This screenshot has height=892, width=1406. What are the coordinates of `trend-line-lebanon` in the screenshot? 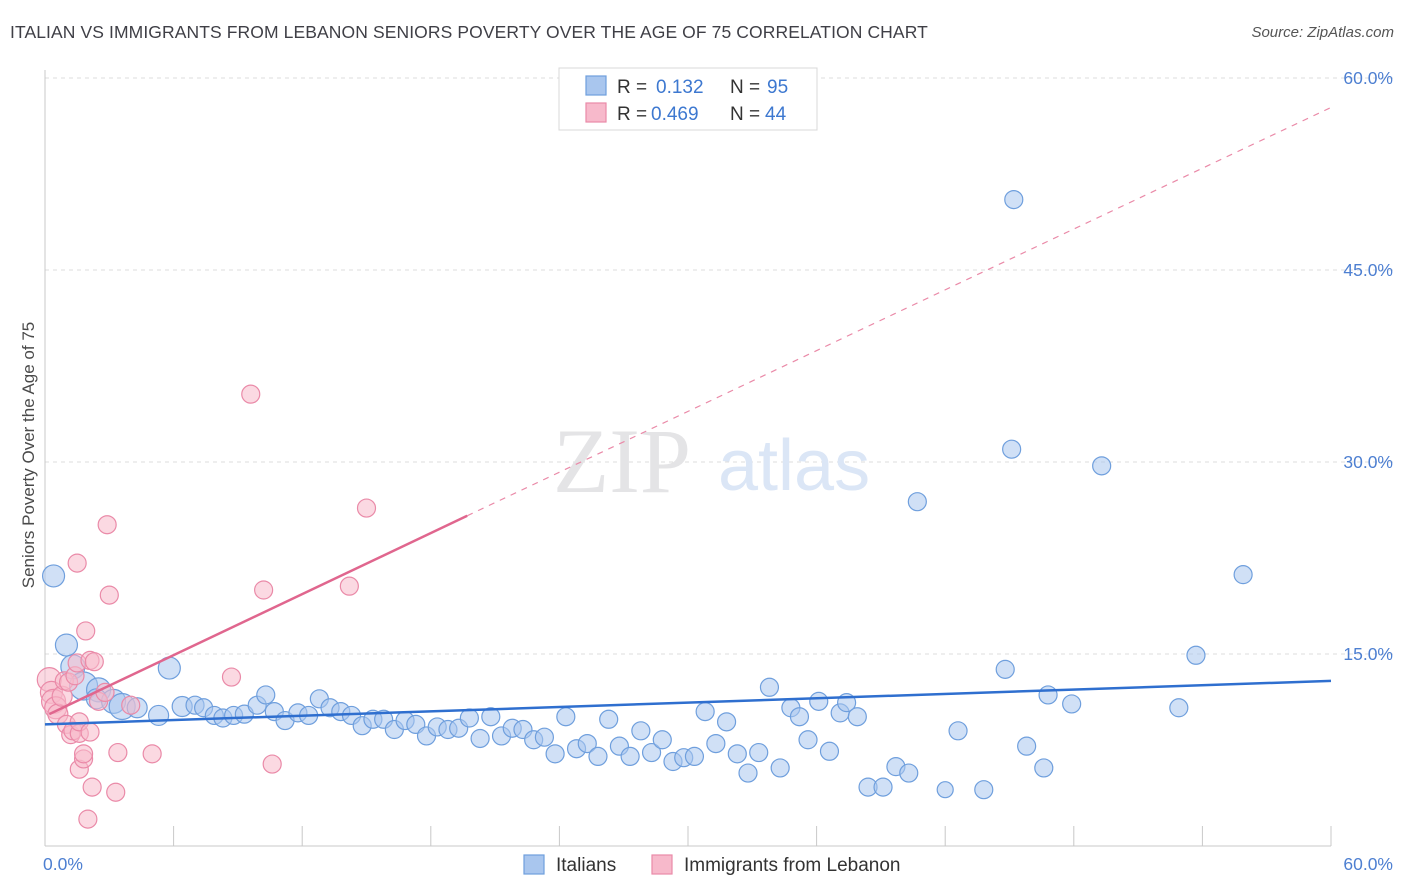 It's located at (258, 615).